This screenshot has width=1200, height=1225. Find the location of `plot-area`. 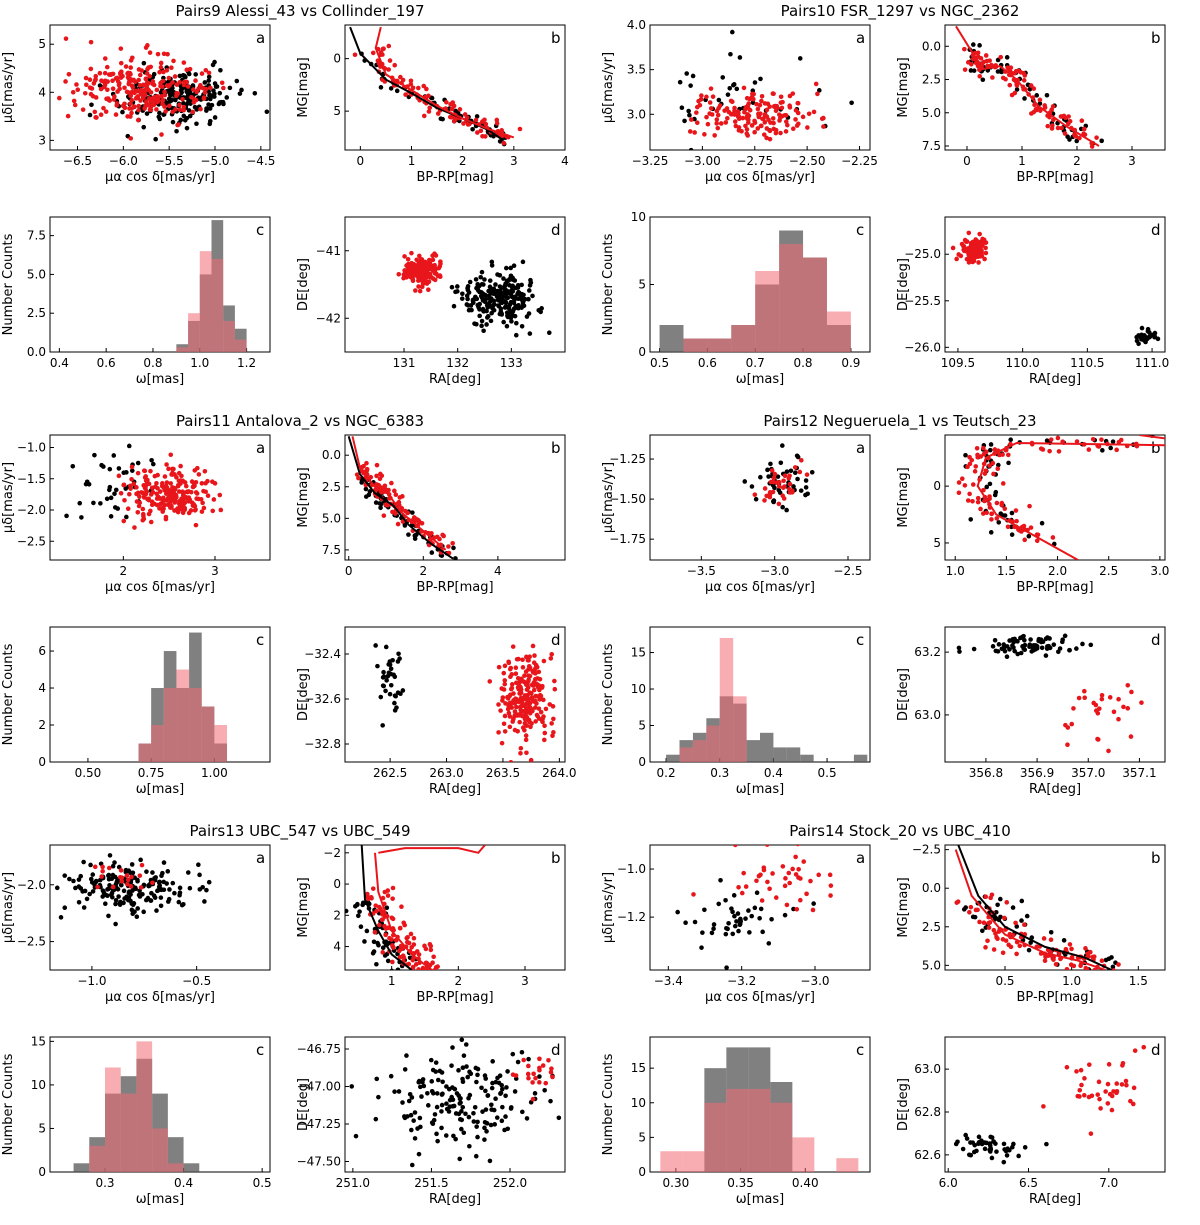

plot-area is located at coordinates (754, 907).